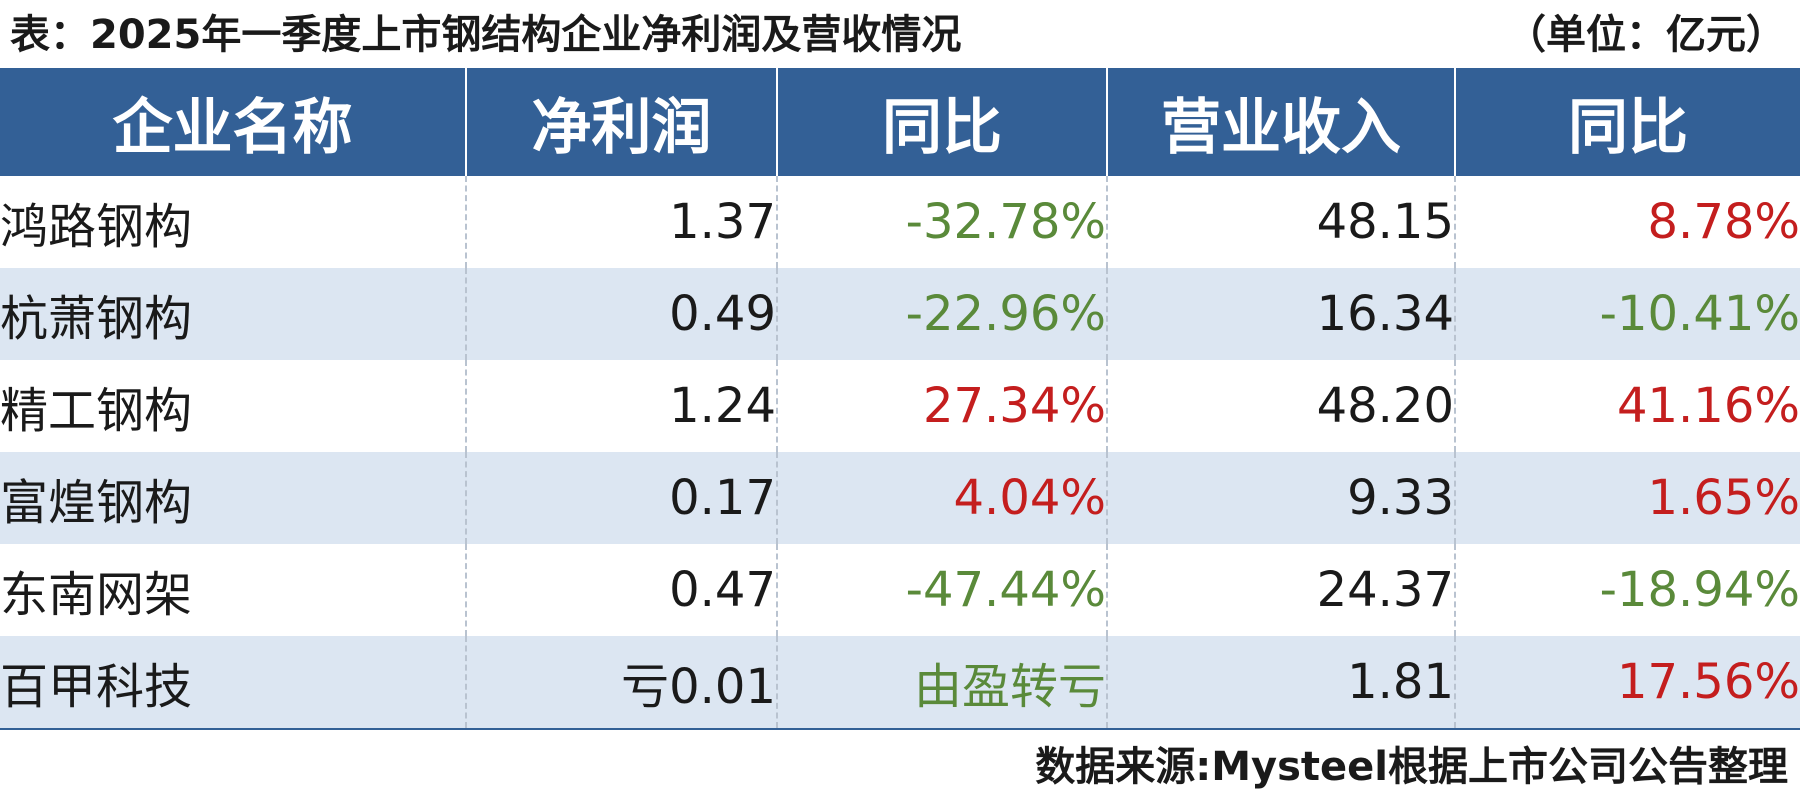 The width and height of the screenshot is (1800, 800). What do you see at coordinates (941, 222) in the screenshot?
I see `profit-yoy-cell: -32.78%` at bounding box center [941, 222].